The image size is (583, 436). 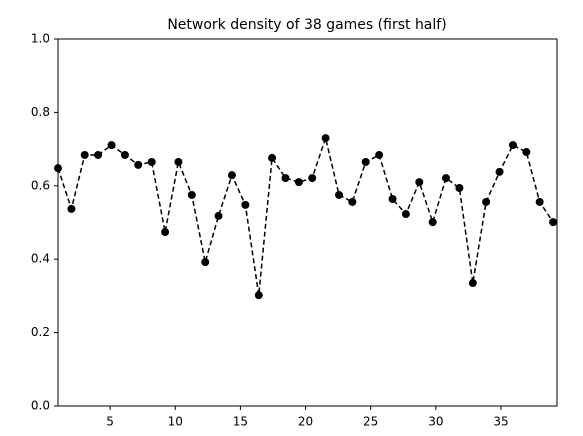 What do you see at coordinates (40, 406) in the screenshot?
I see `y-tick-label: 0.0` at bounding box center [40, 406].